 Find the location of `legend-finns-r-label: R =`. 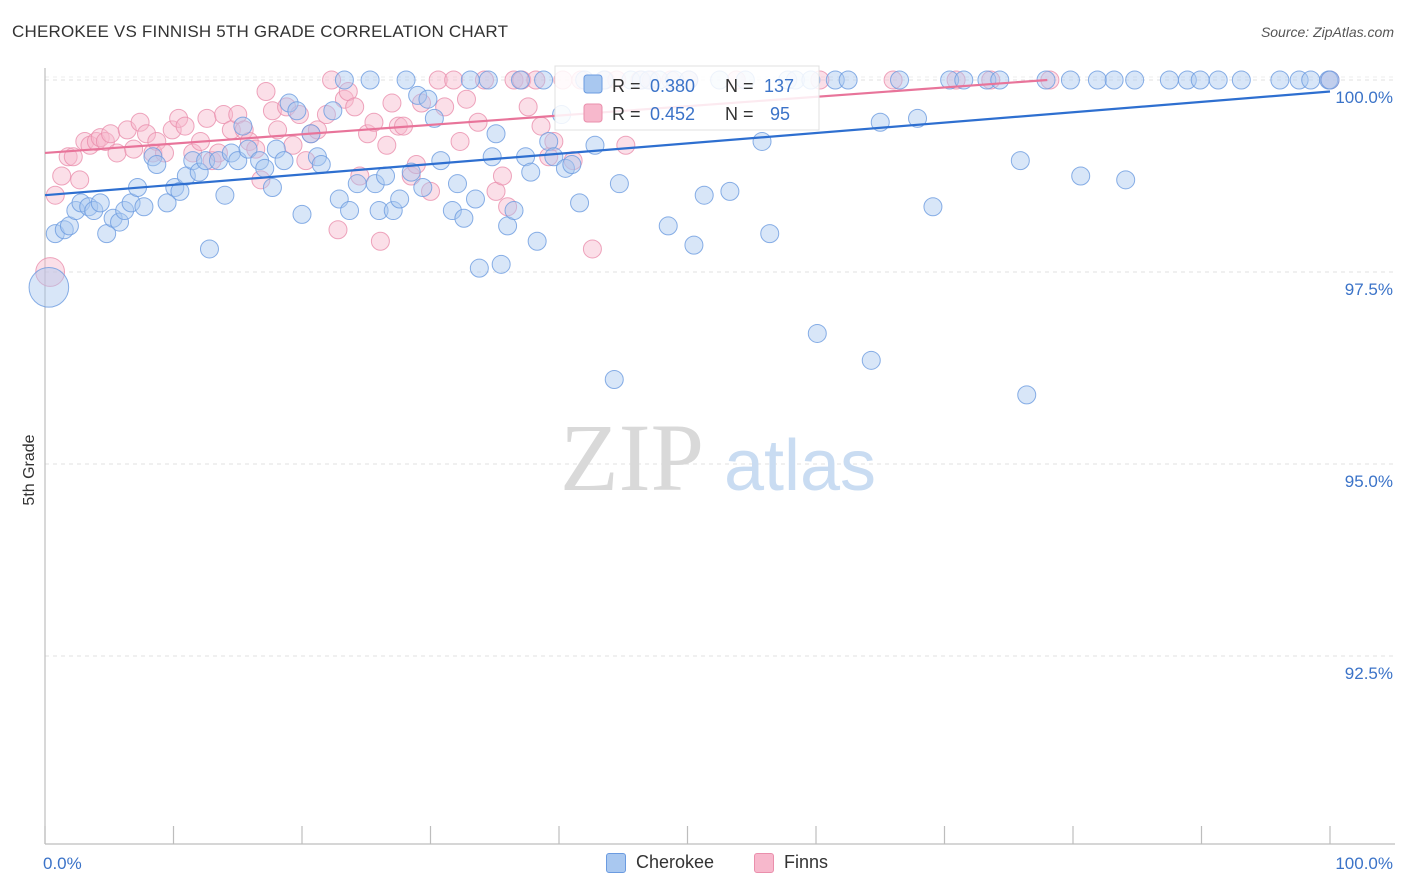

legend-finns-r-label: R = is located at coordinates (626, 114).